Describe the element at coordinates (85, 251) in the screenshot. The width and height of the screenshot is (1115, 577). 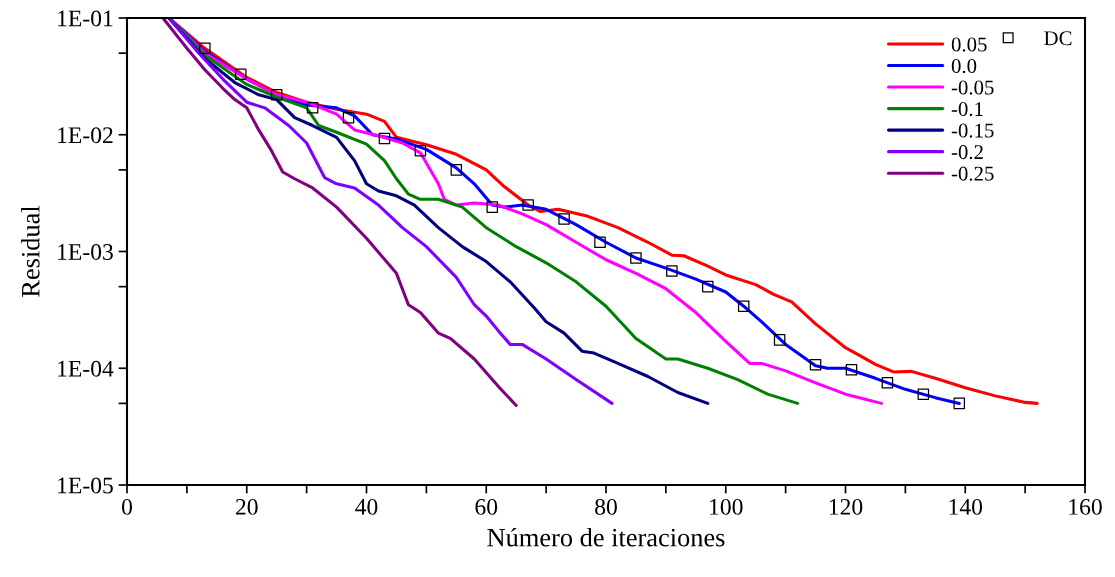
I see `y-tick-label: 1E-03` at that location.